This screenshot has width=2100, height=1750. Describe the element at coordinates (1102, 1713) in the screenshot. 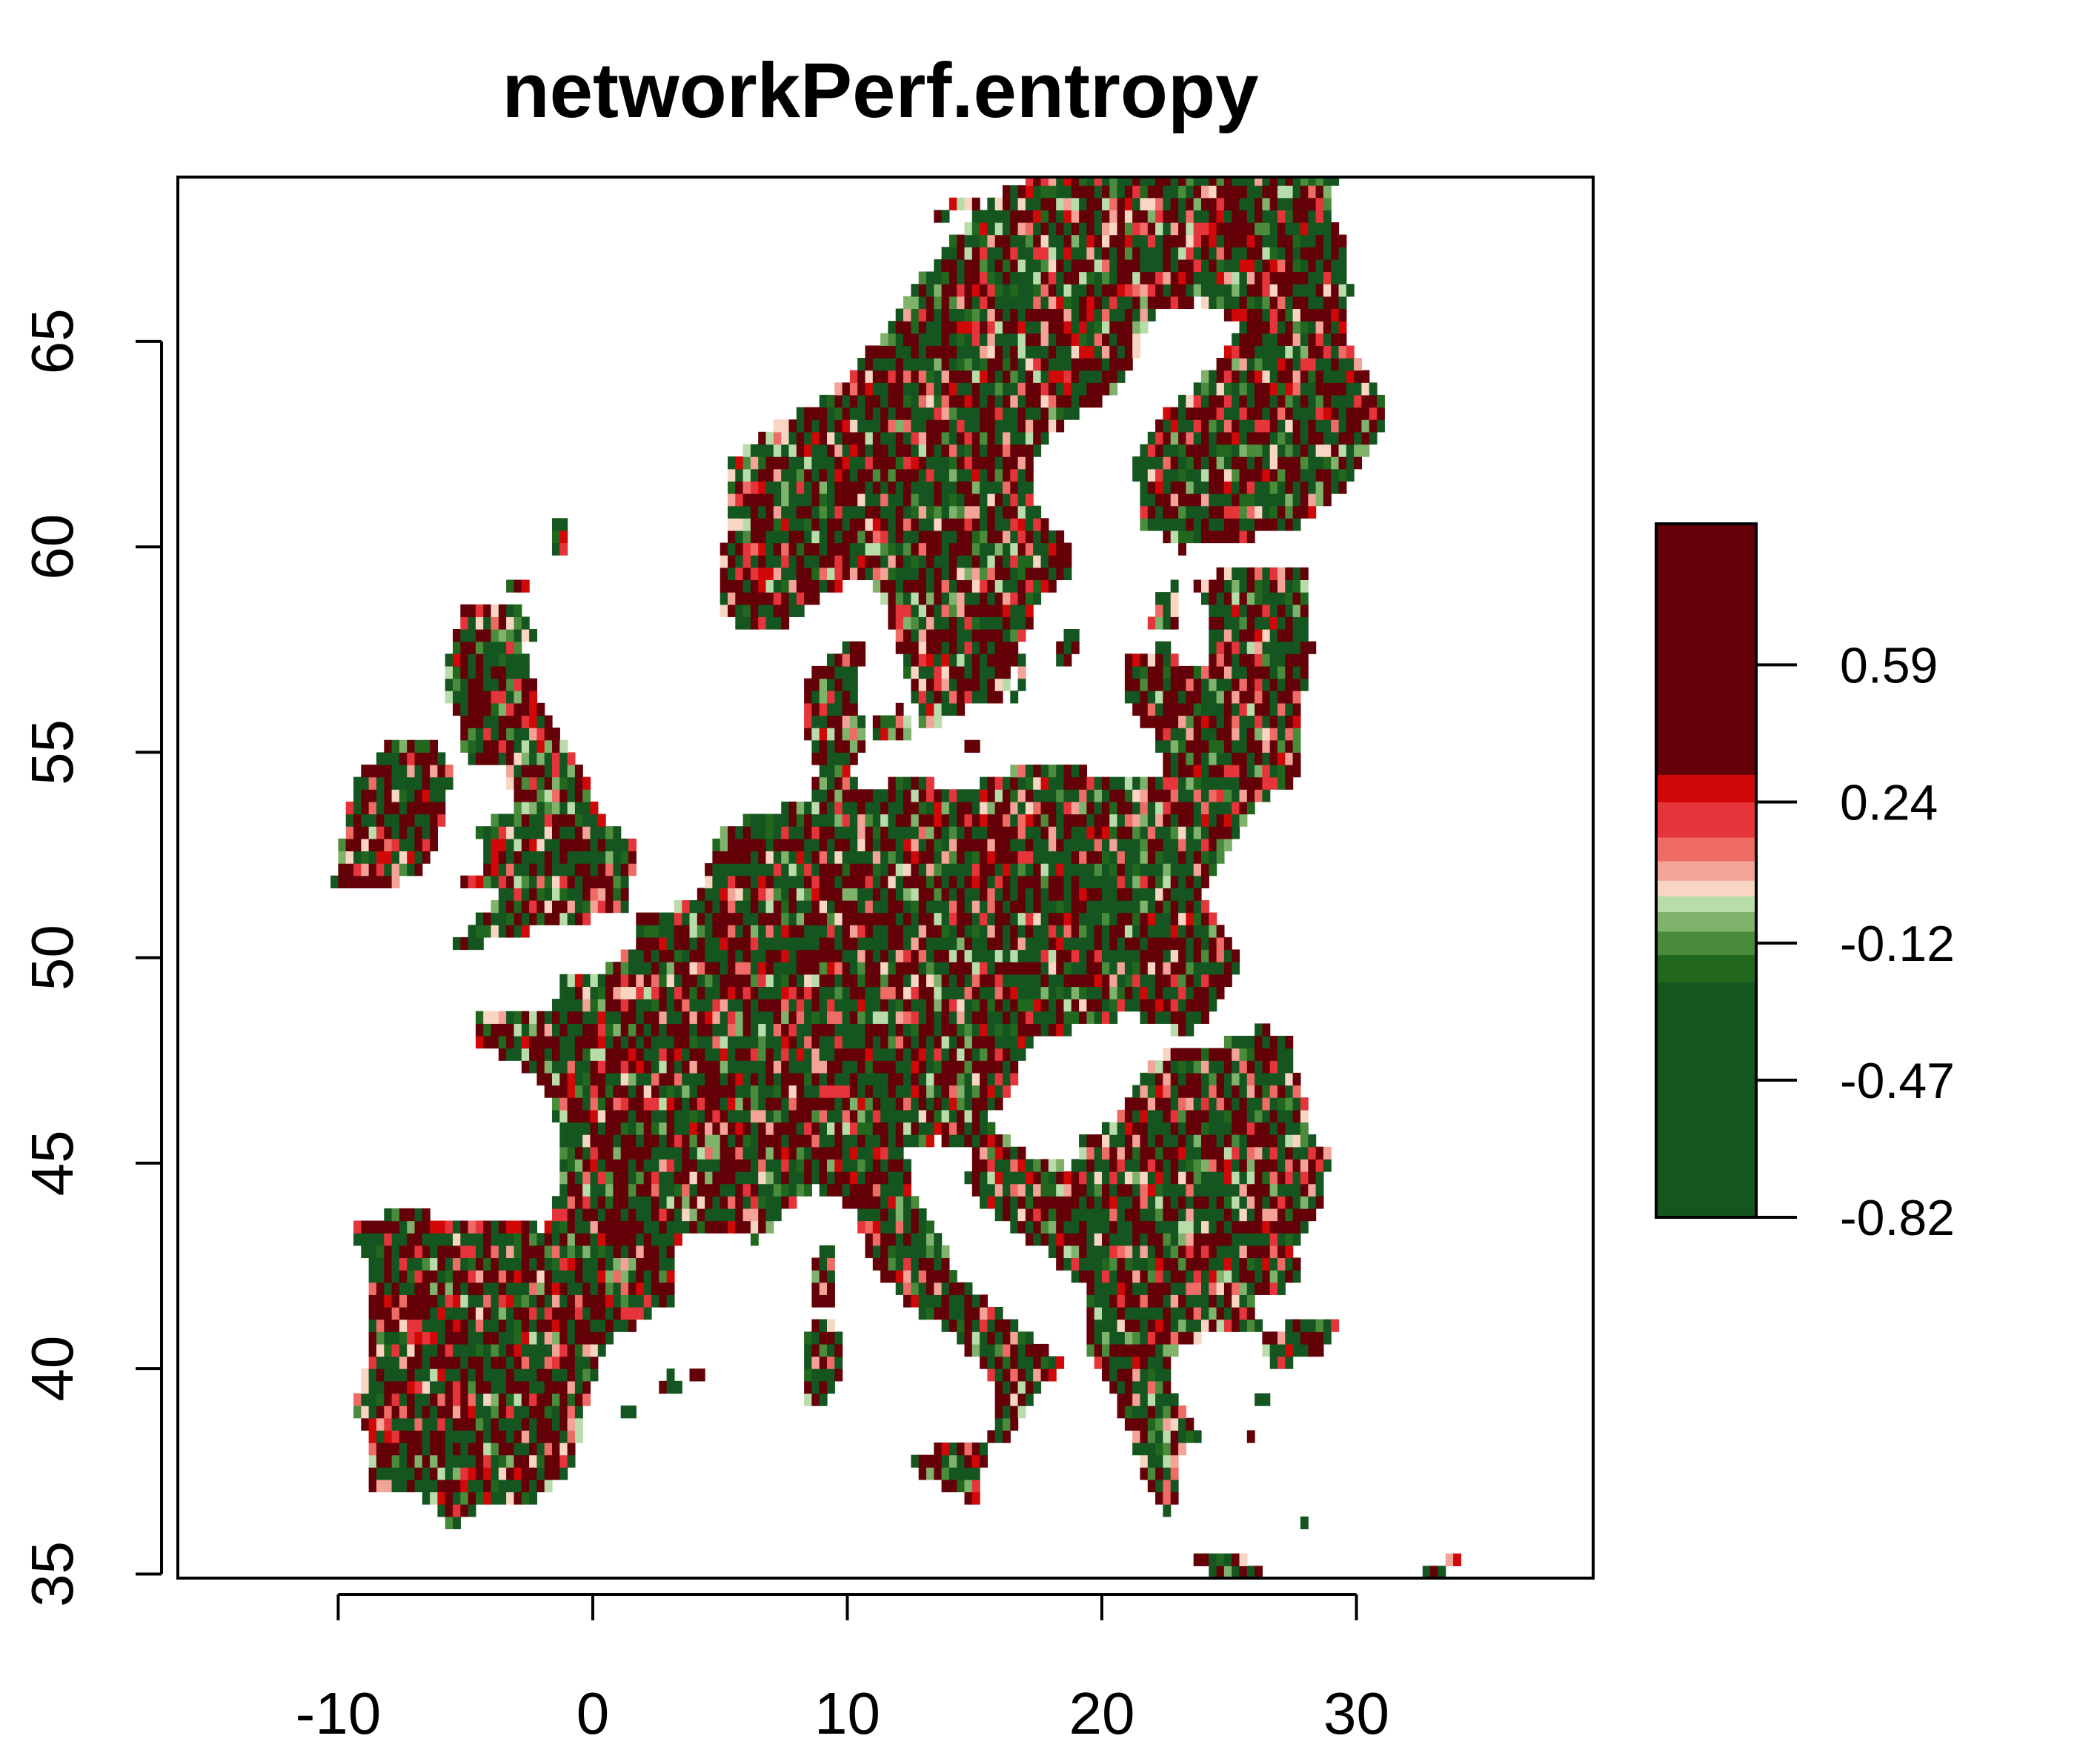

I see `x-tick-label: 20` at that location.